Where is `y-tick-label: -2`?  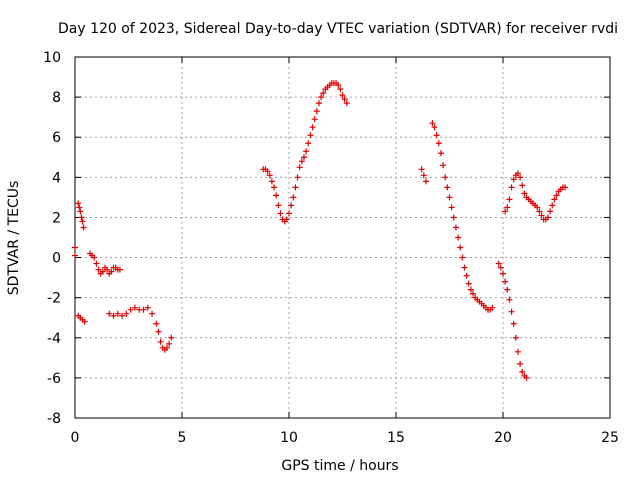
y-tick-label: -2 is located at coordinates (54, 299).